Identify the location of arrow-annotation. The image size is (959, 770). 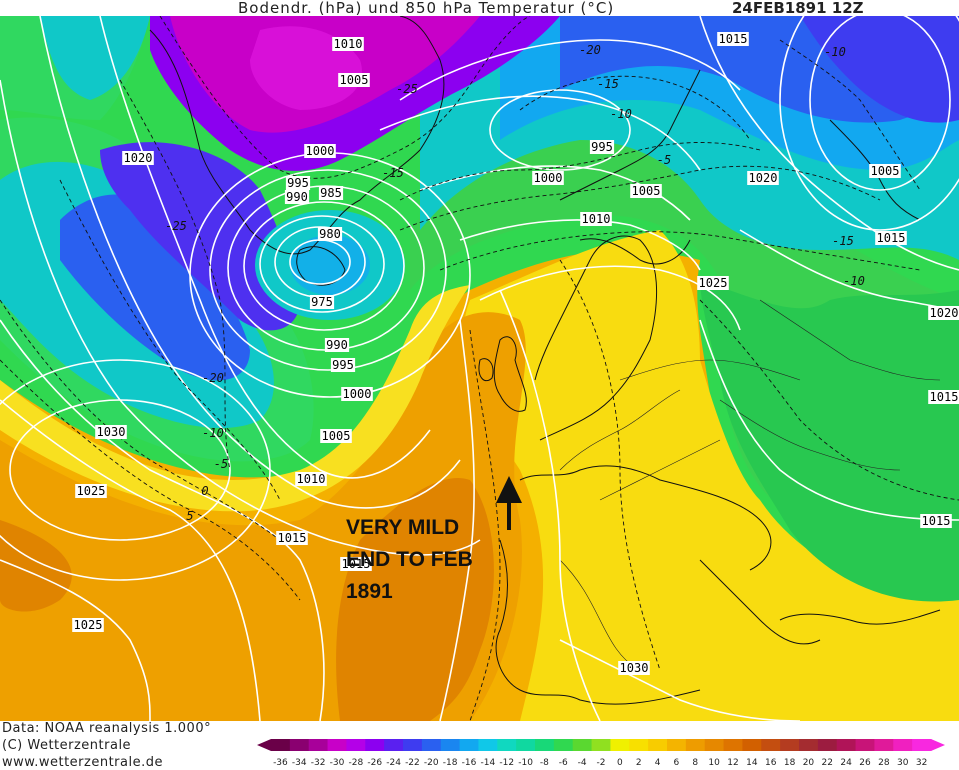
(509, 503).